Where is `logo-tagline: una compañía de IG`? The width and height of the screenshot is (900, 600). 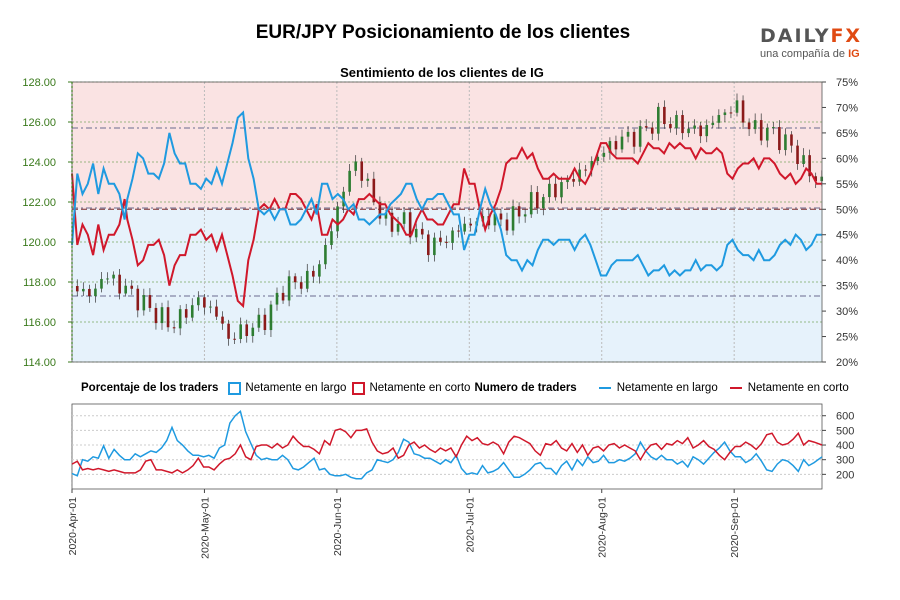 logo-tagline: una compañía de IG is located at coordinates (815, 54).